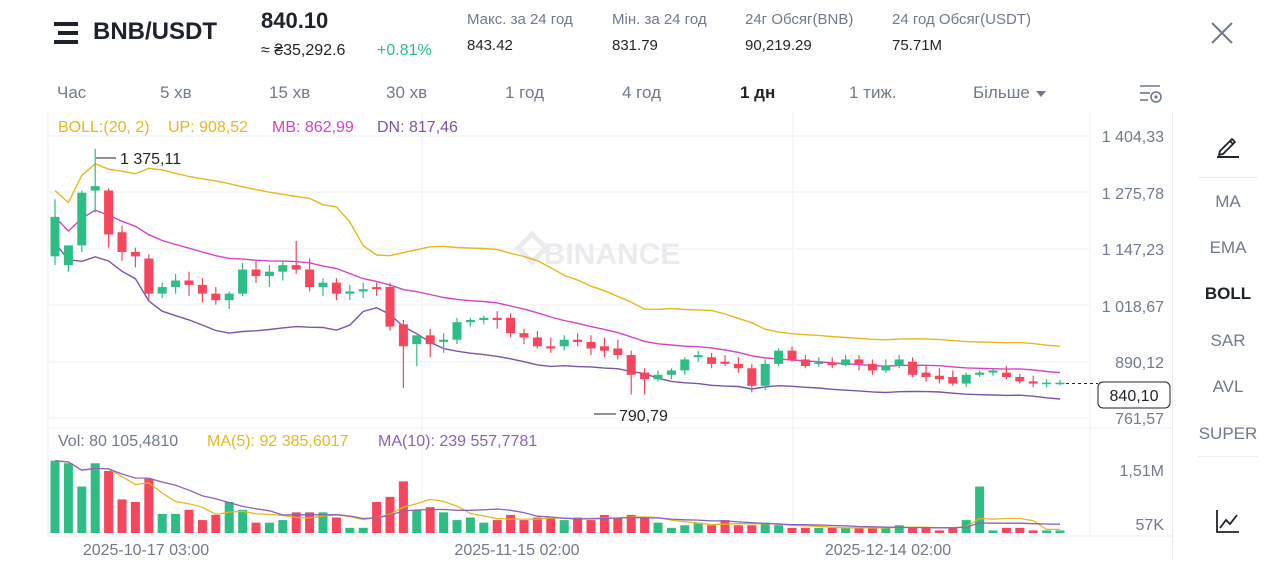 This screenshot has height=576, width=1280. Describe the element at coordinates (278, 441) in the screenshot. I see `vol-legend-ma5: MA(5): 92 385,6017` at that location.